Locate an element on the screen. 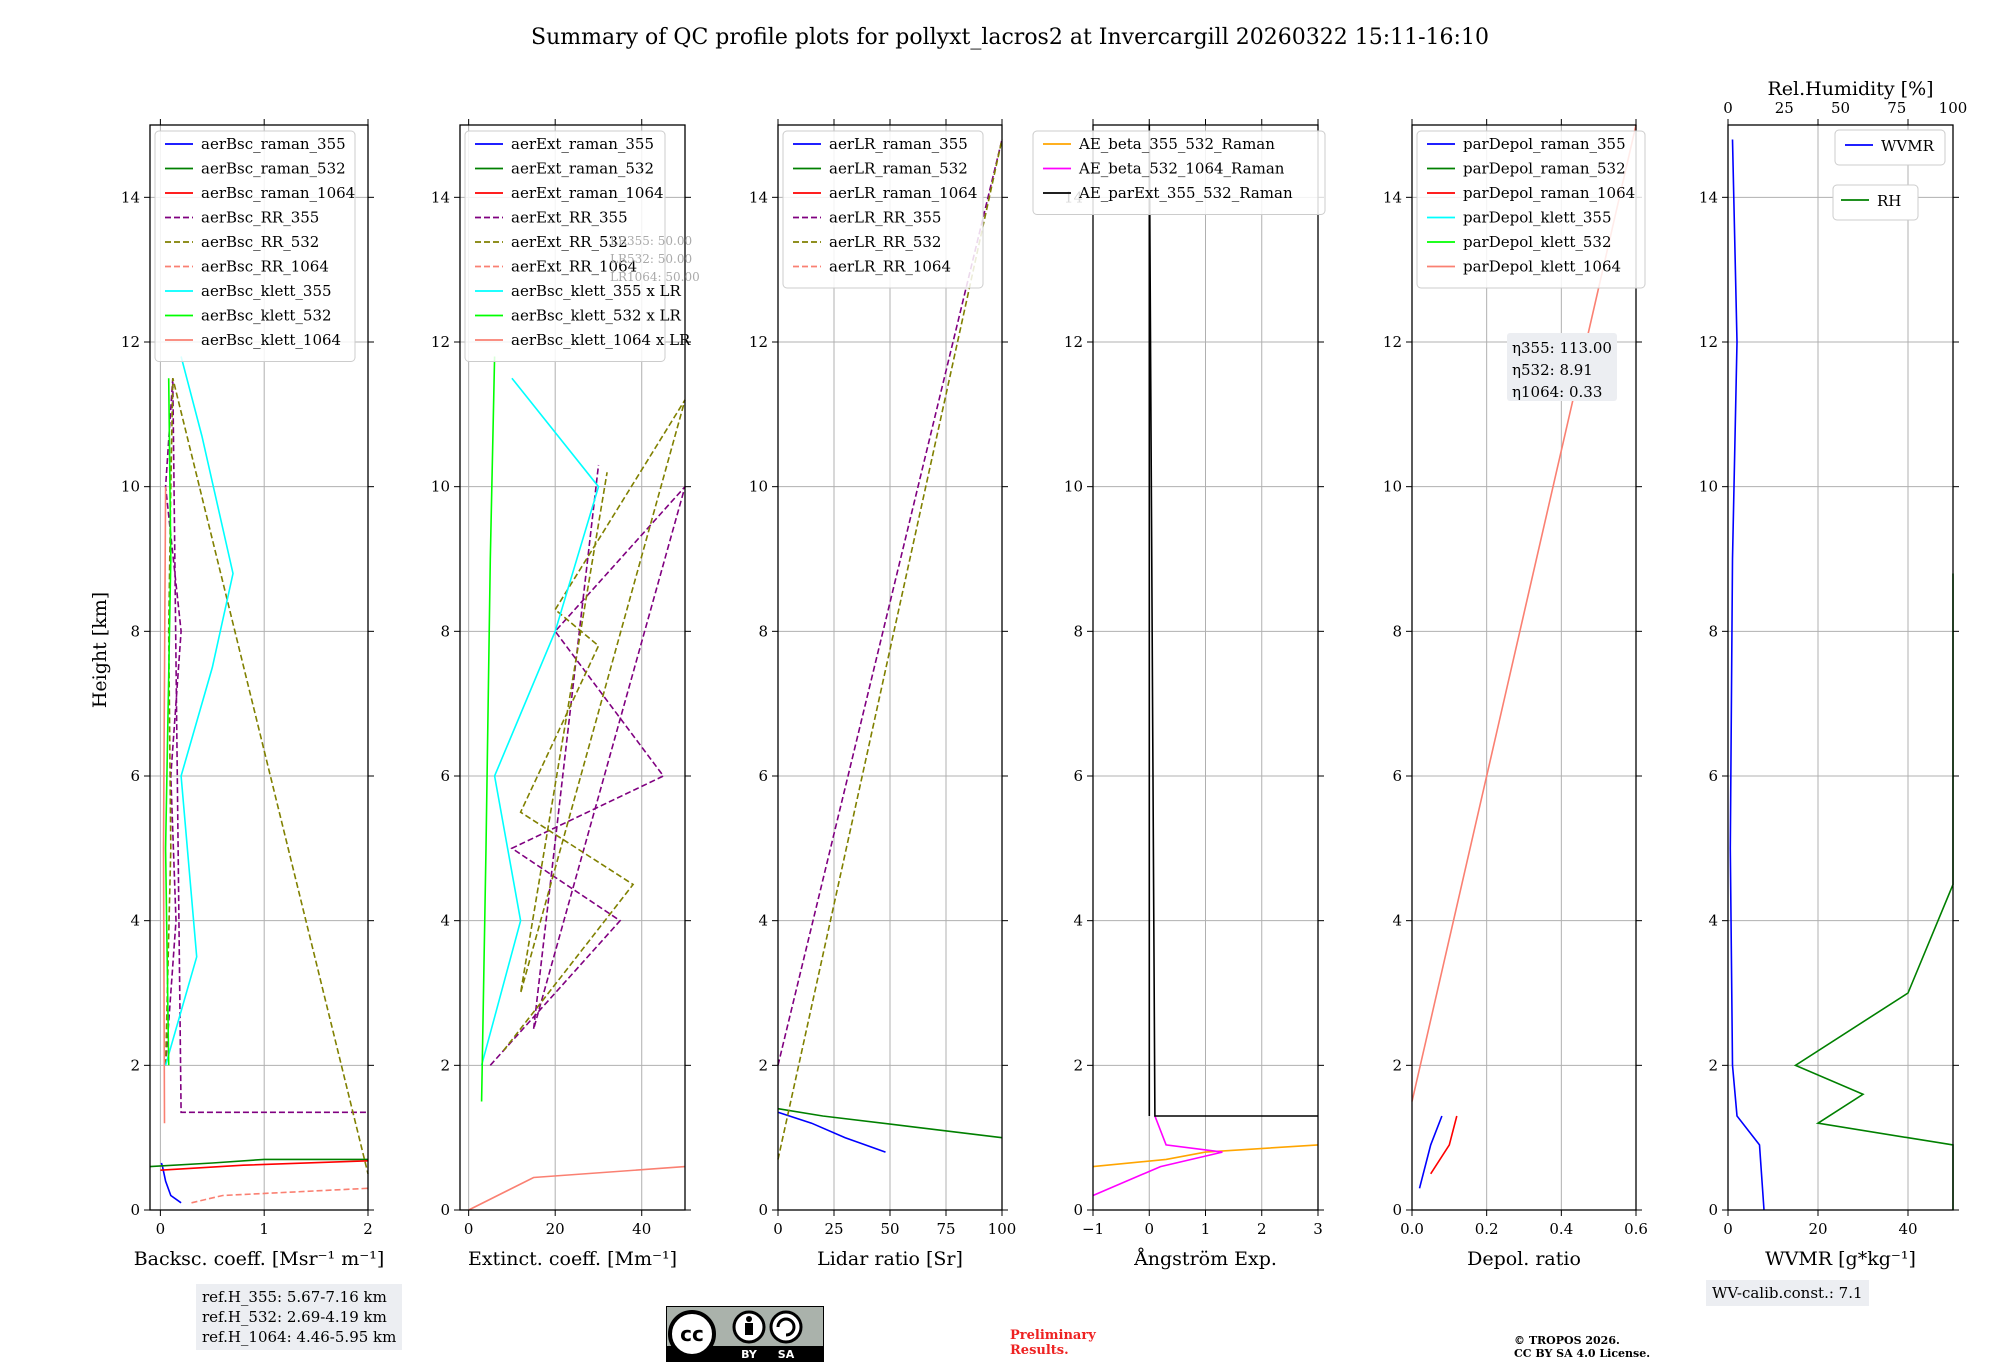 The image size is (2000, 1362). backscatter-ytick-label: 4 is located at coordinates (135, 921).